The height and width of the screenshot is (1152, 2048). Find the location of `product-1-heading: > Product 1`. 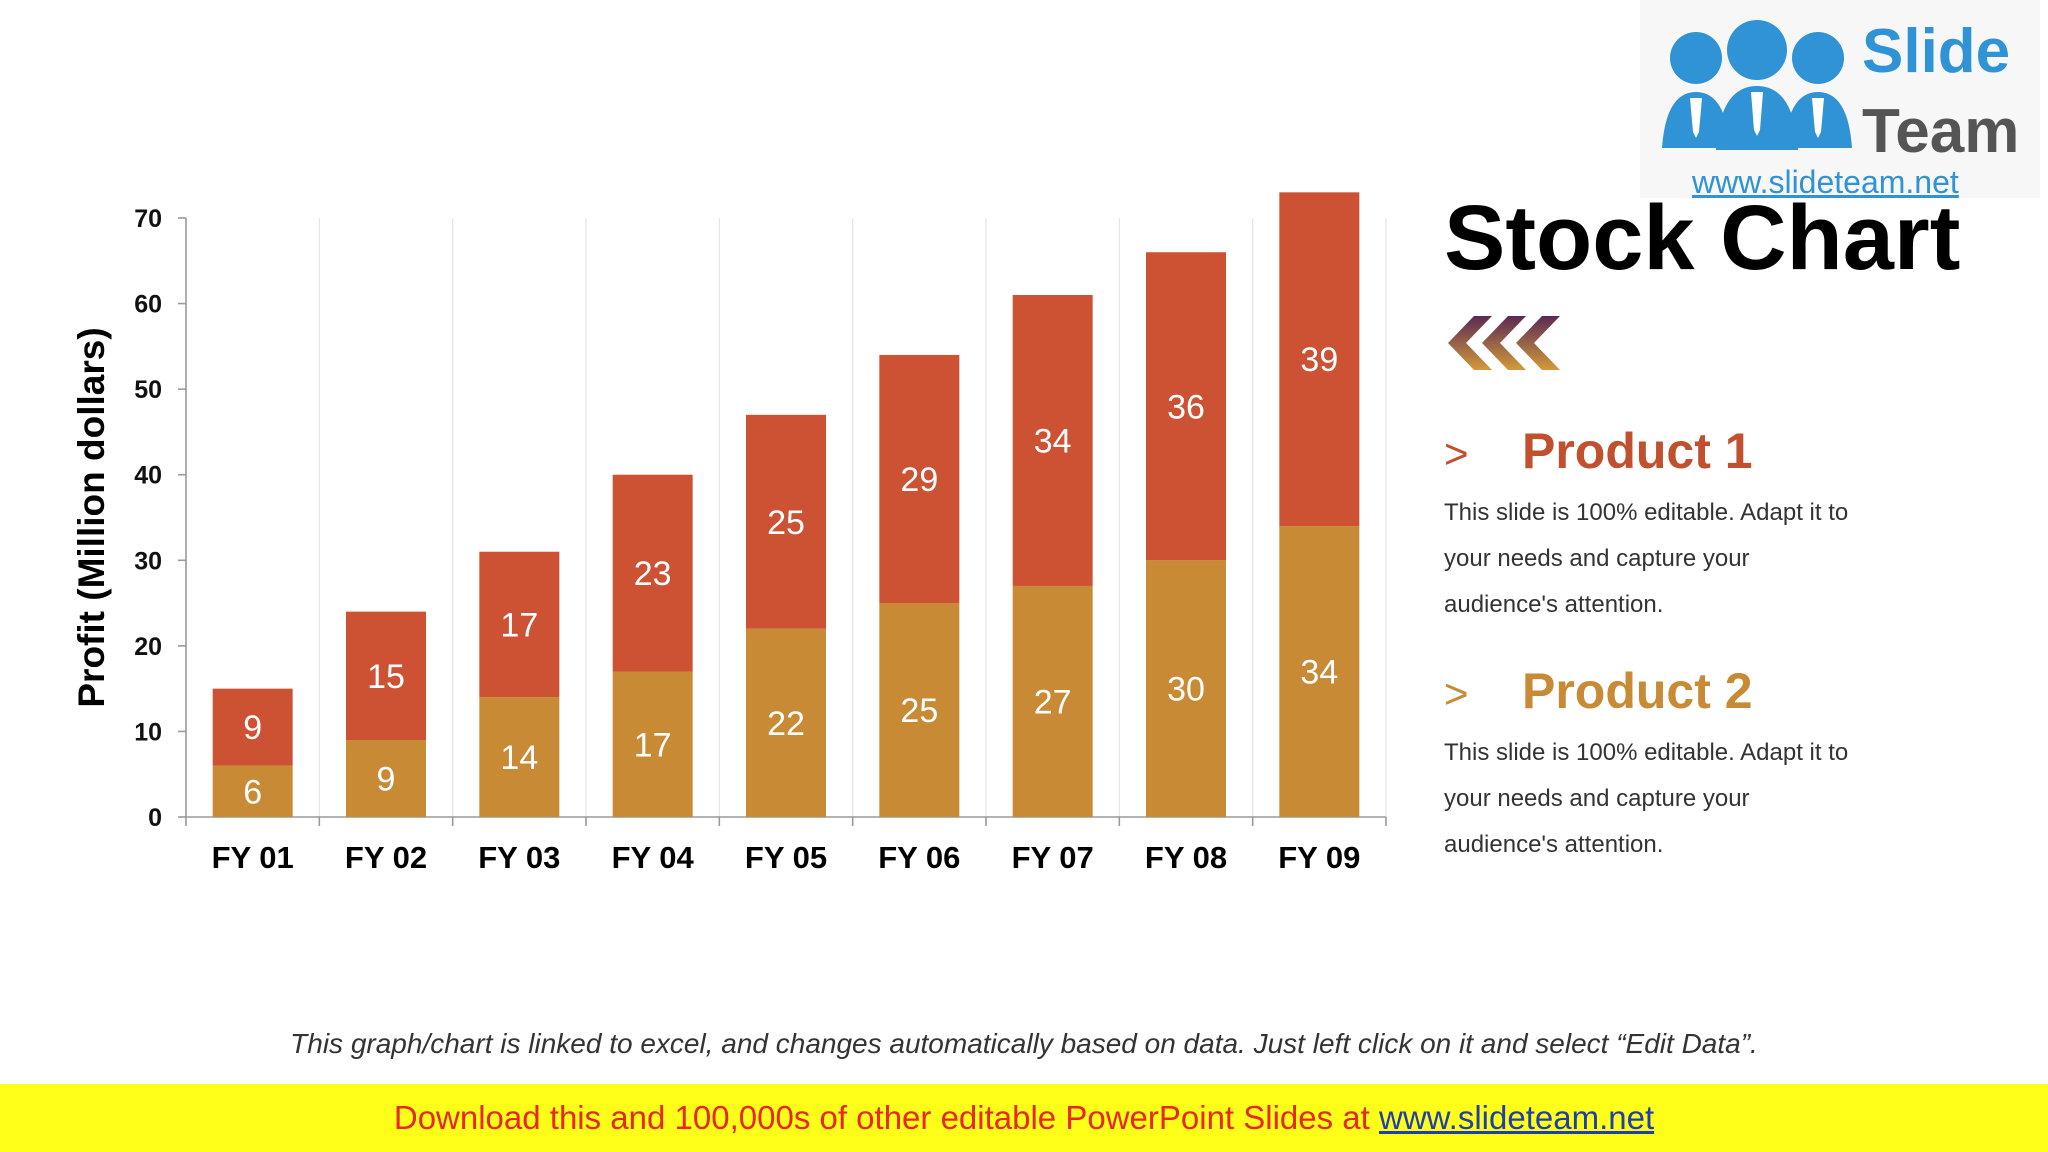

product-1-heading: > Product 1 is located at coordinates (1598, 451).